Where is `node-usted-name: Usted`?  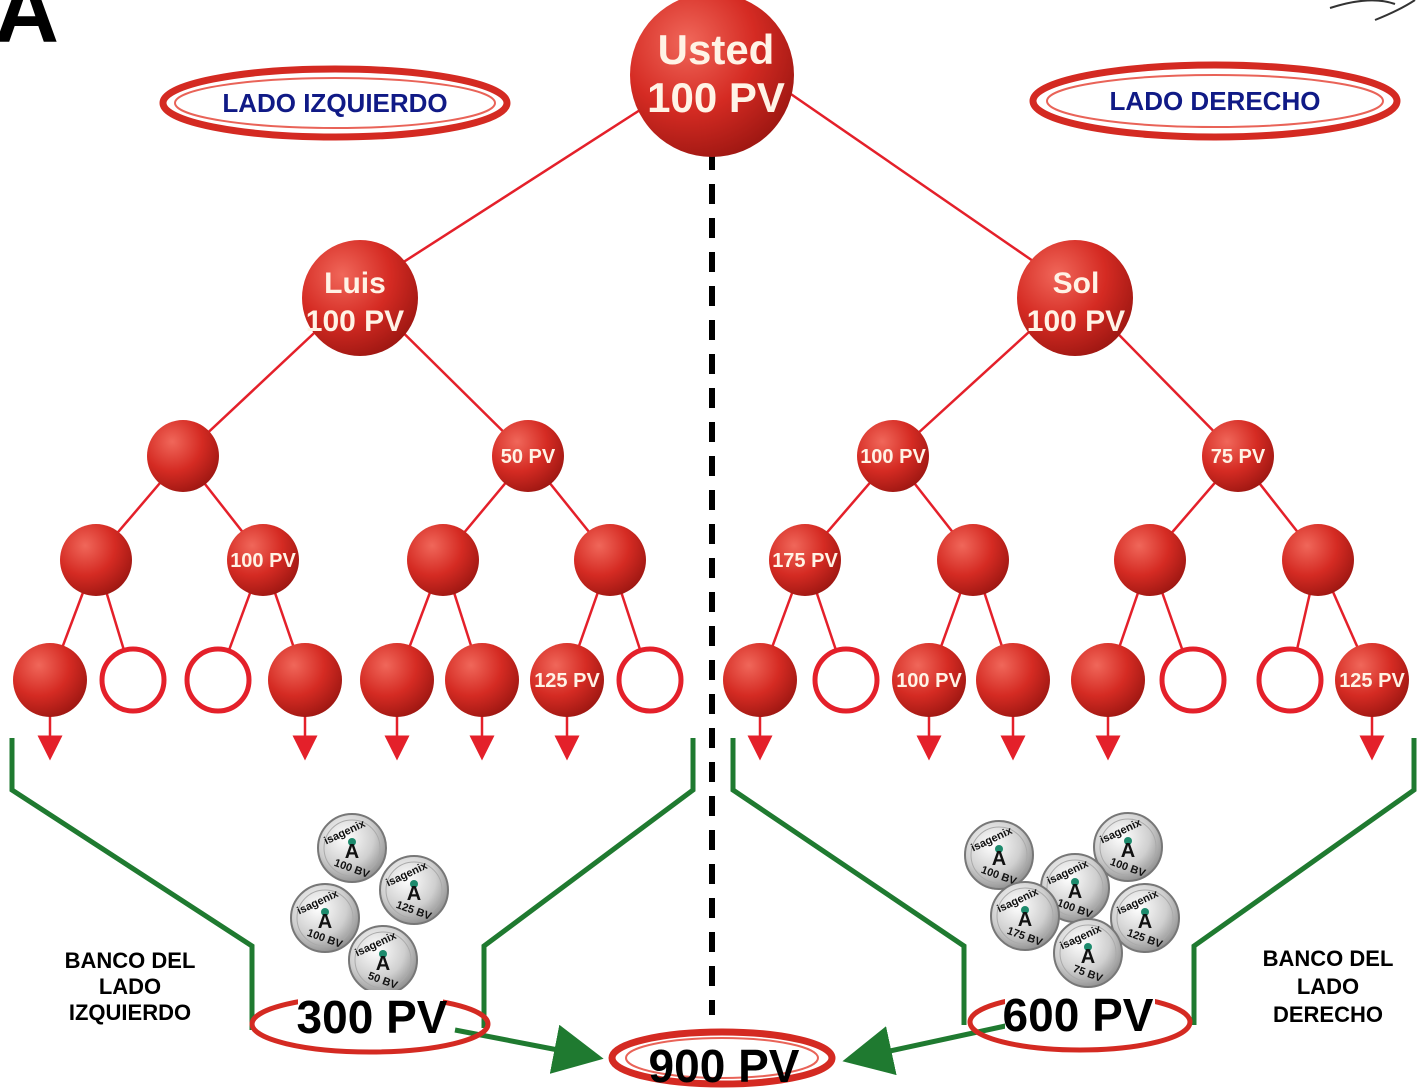 node-usted-name: Usted is located at coordinates (716, 49).